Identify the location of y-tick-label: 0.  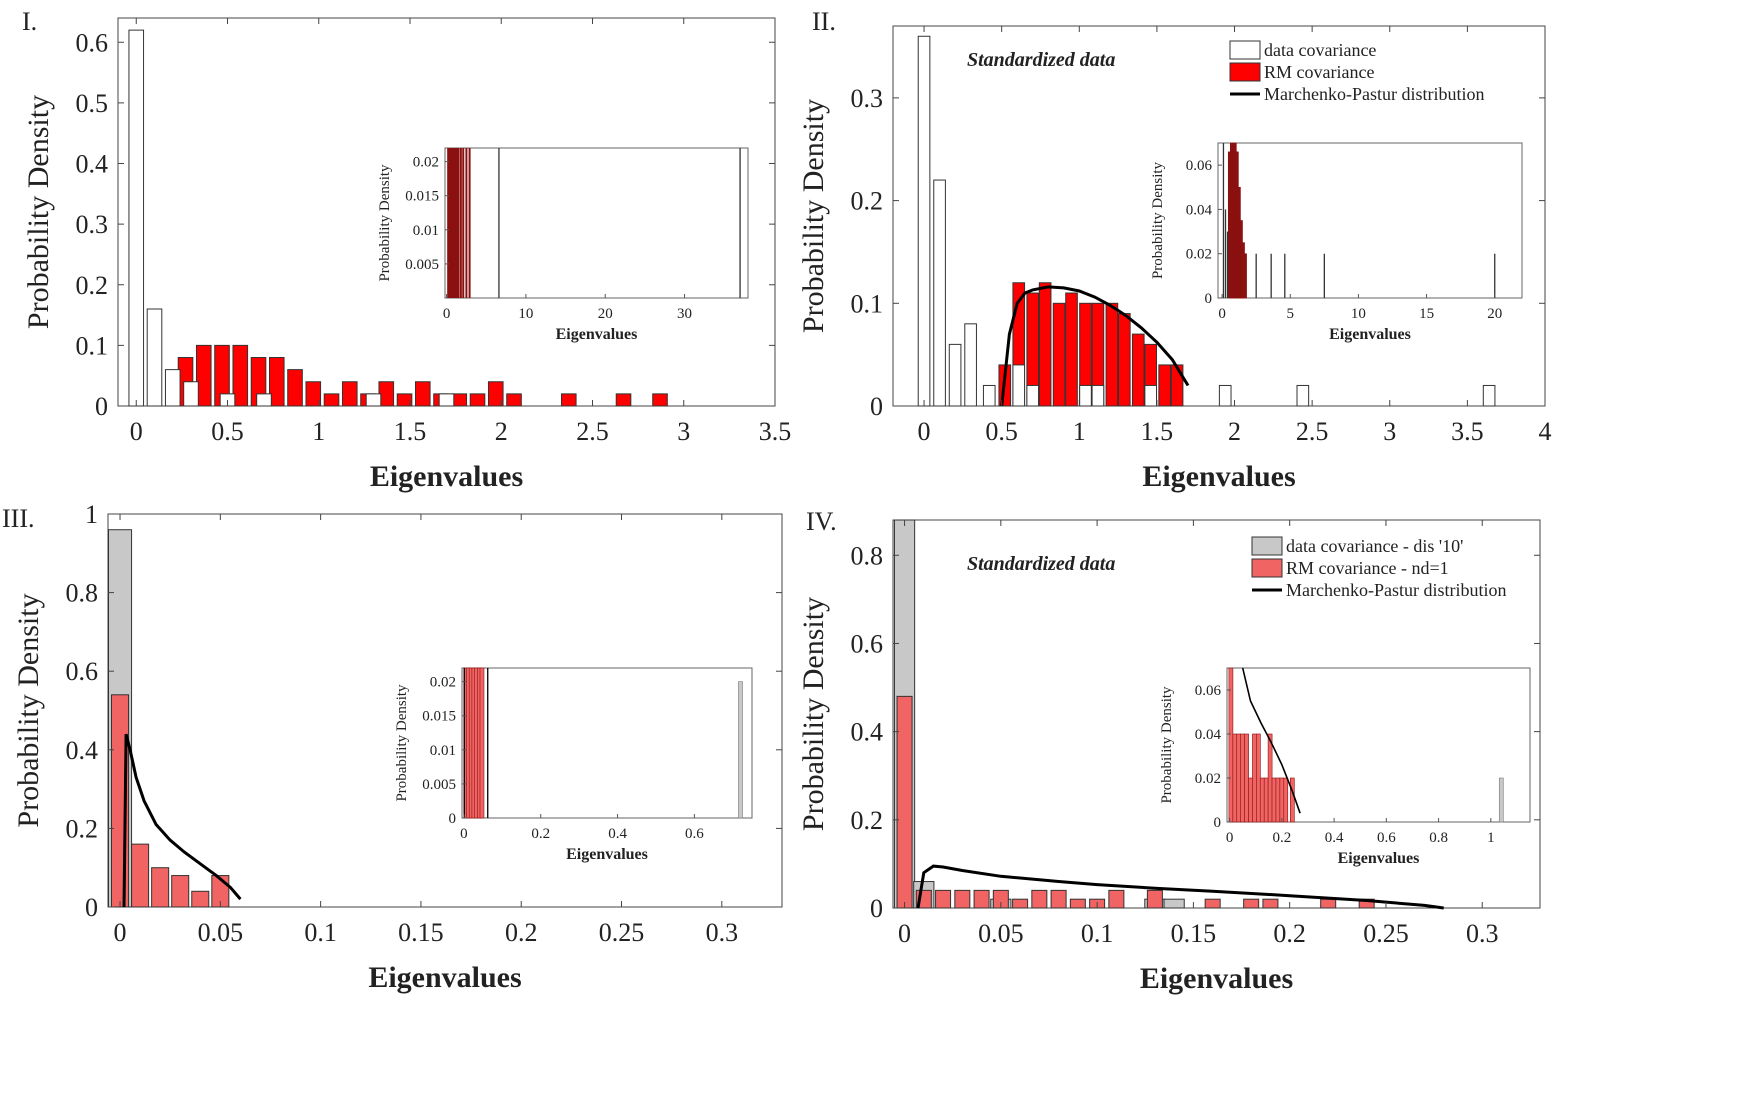
(101, 406).